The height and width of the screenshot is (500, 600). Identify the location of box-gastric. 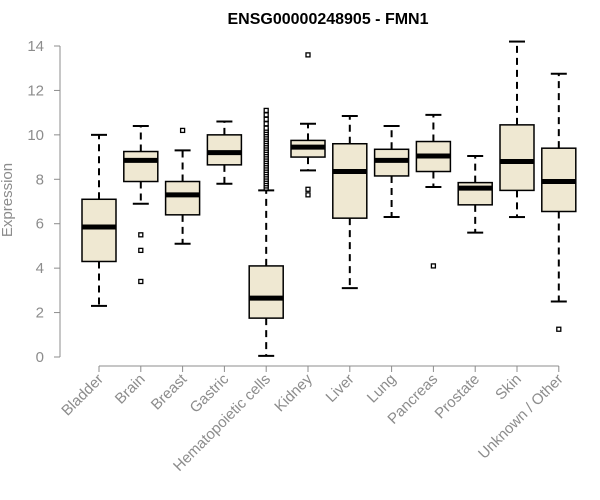
(224, 152).